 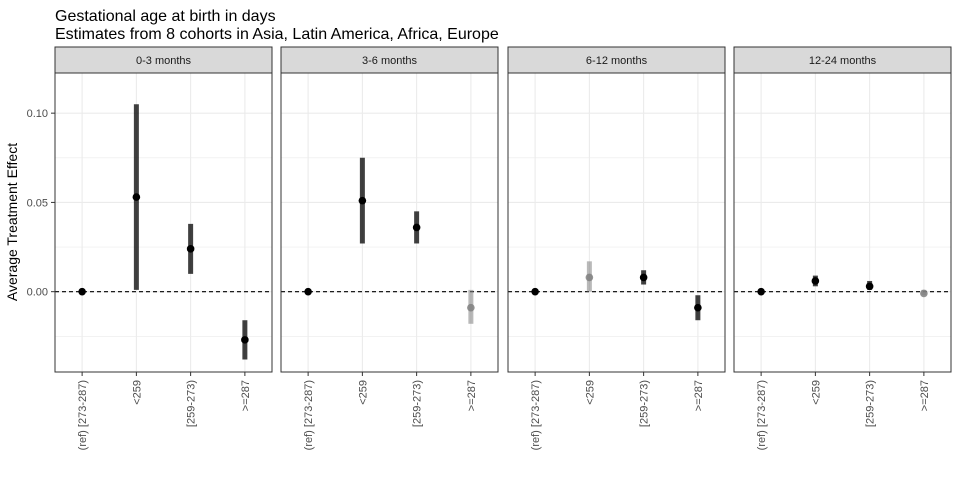 What do you see at coordinates (37, 114) in the screenshot?
I see `y-tick-label: 0.10` at bounding box center [37, 114].